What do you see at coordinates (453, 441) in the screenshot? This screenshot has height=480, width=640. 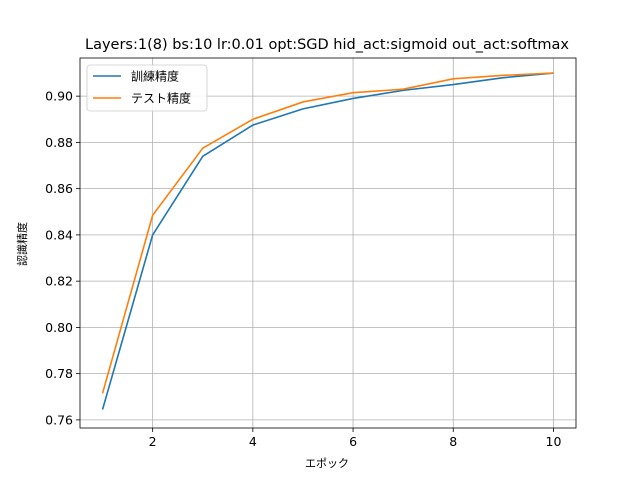 I see `x-tick-label: 8` at bounding box center [453, 441].